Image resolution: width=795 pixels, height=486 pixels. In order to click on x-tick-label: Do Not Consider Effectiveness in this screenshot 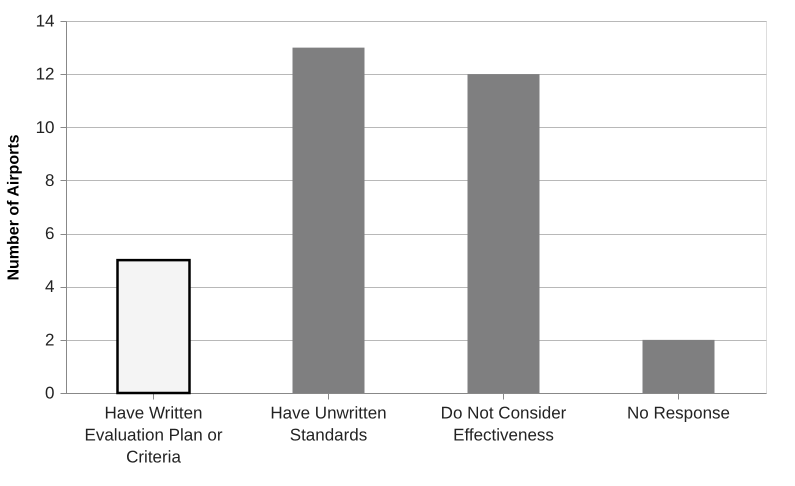, I will do `click(503, 424)`.